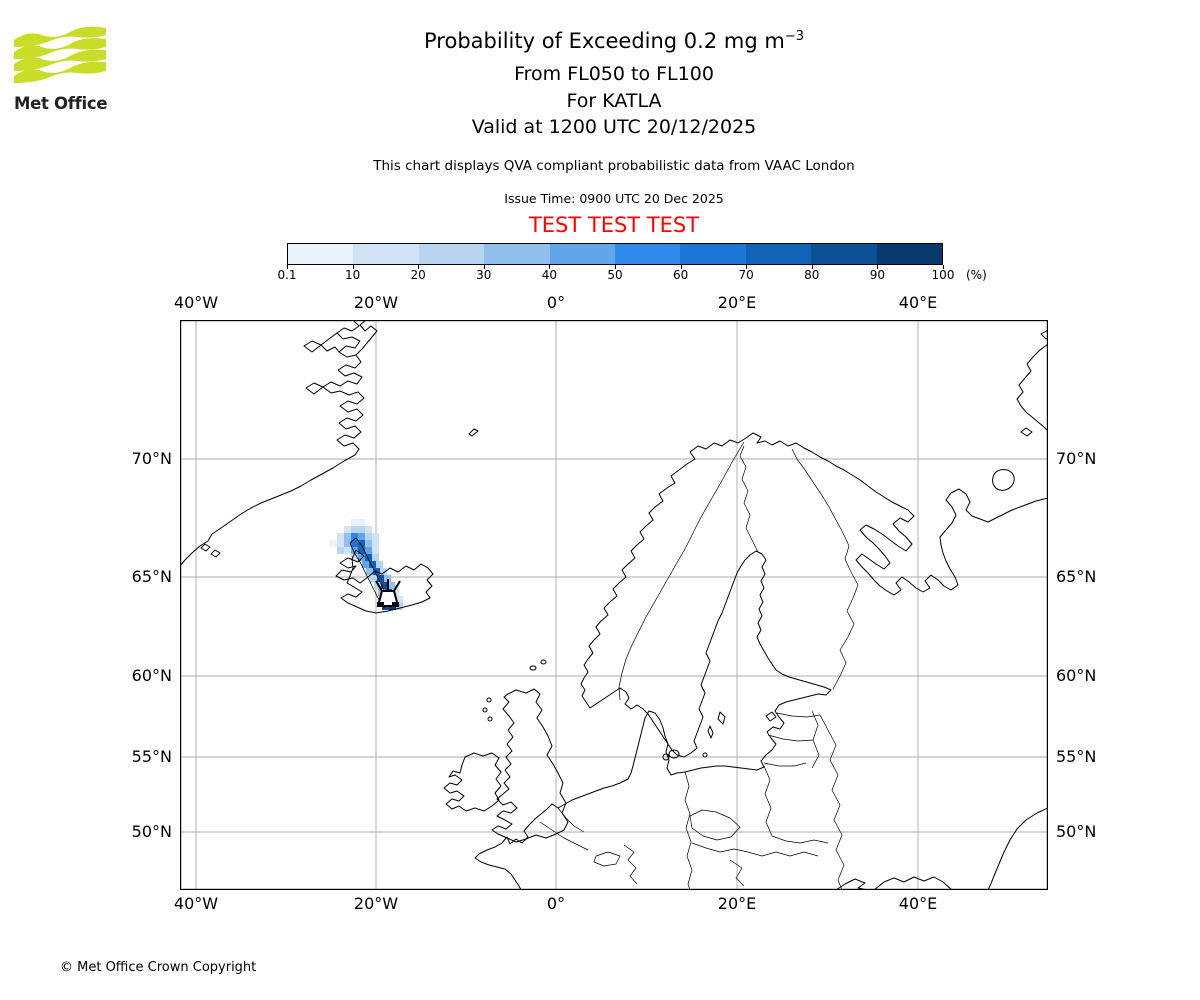  I want to click on border-baltics, so click(792, 739).